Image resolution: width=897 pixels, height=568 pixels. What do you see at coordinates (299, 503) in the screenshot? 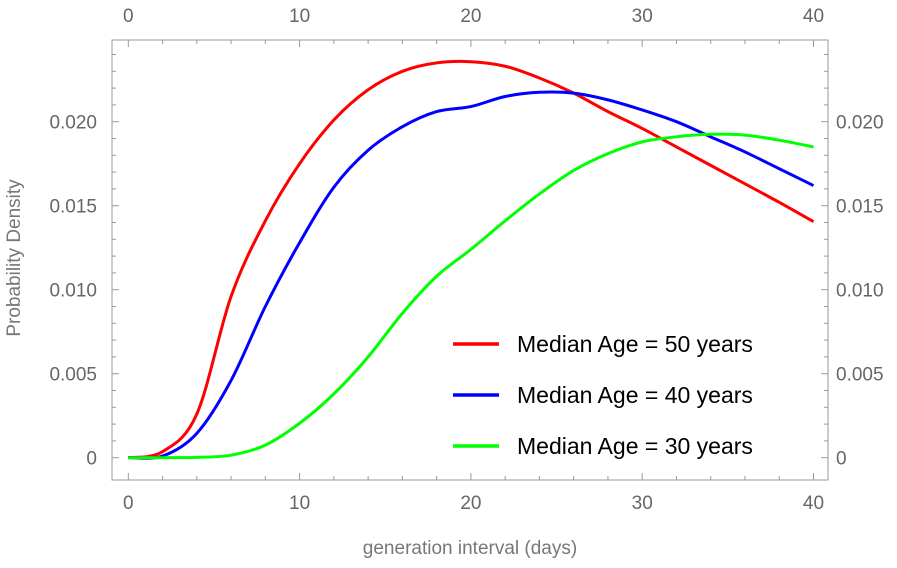
I see `x-tick-label-bottom: 10` at bounding box center [299, 503].